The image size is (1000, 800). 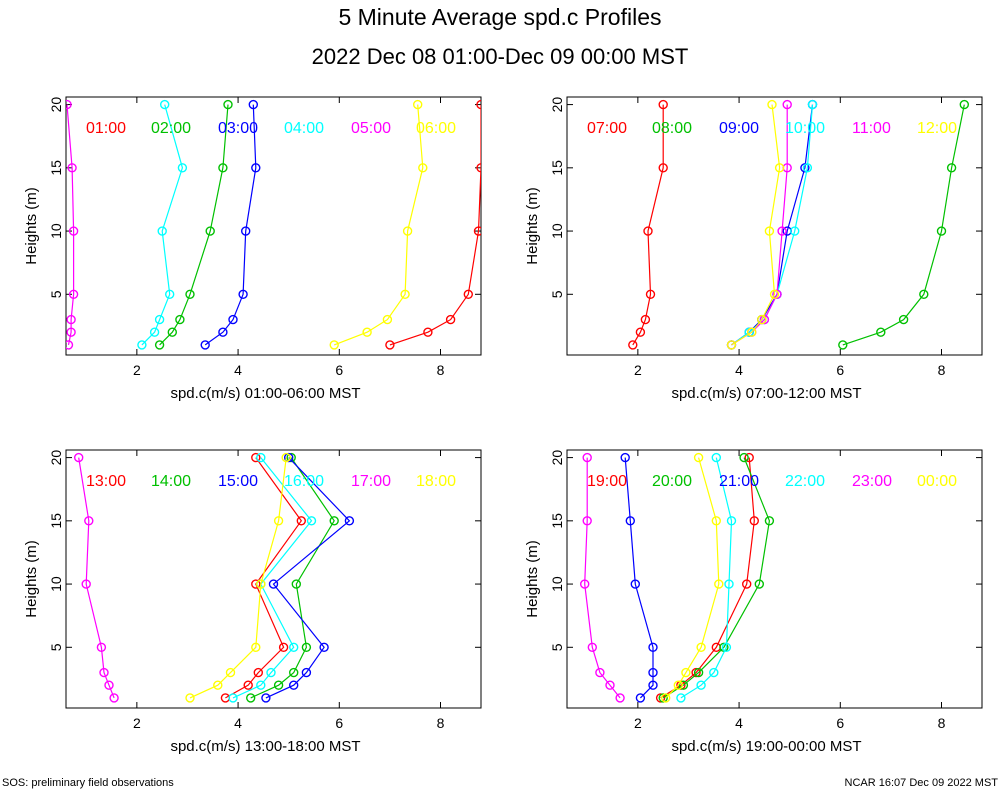 I want to click on legend-label: 01:00, so click(x=106, y=128).